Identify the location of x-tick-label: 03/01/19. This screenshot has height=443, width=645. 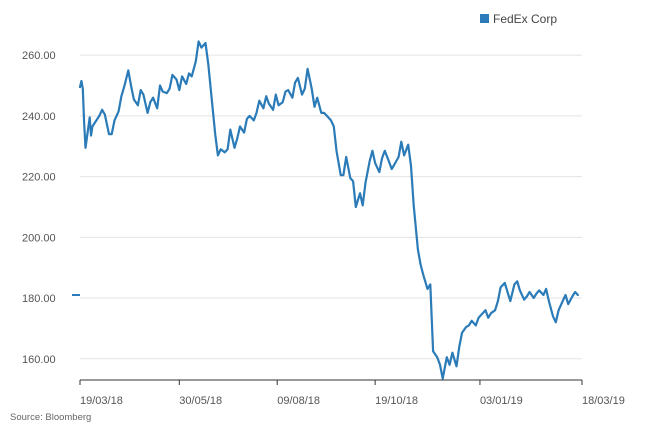
(501, 401).